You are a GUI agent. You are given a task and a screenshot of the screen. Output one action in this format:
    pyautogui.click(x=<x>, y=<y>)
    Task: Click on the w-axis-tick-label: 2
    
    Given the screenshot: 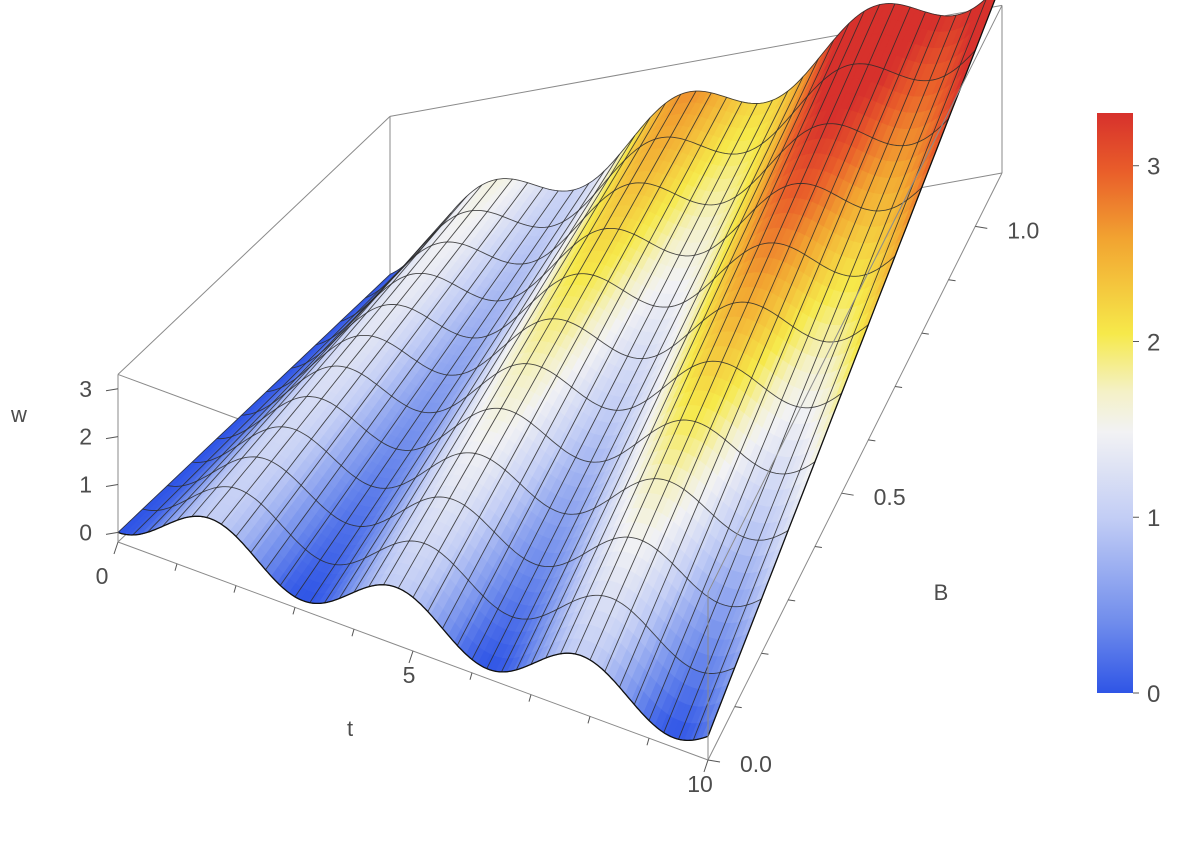 What is the action you would take?
    pyautogui.click(x=85, y=437)
    